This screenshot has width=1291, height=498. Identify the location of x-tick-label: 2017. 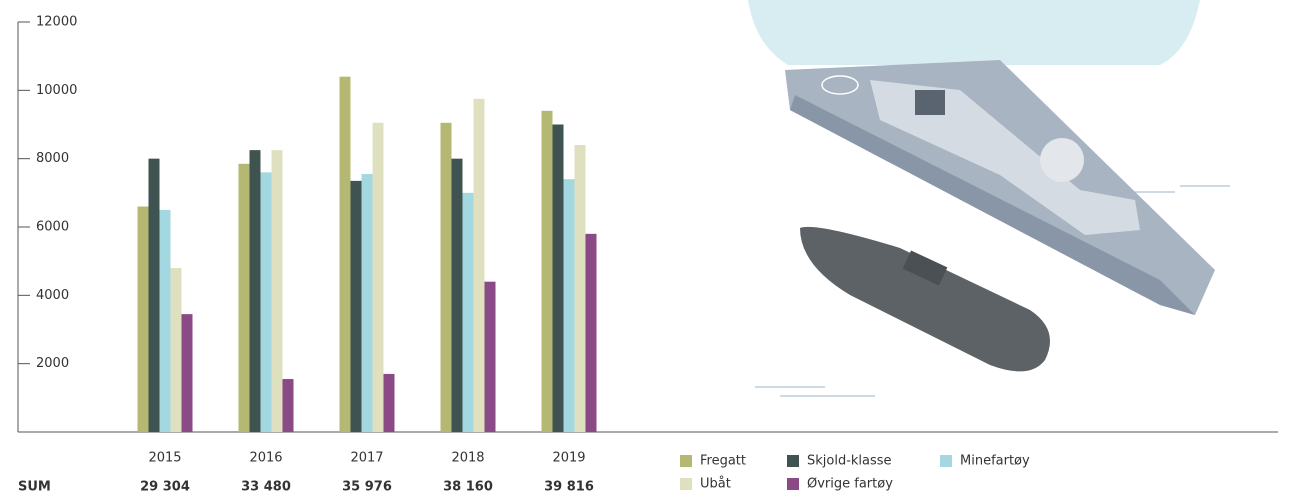
(366, 458).